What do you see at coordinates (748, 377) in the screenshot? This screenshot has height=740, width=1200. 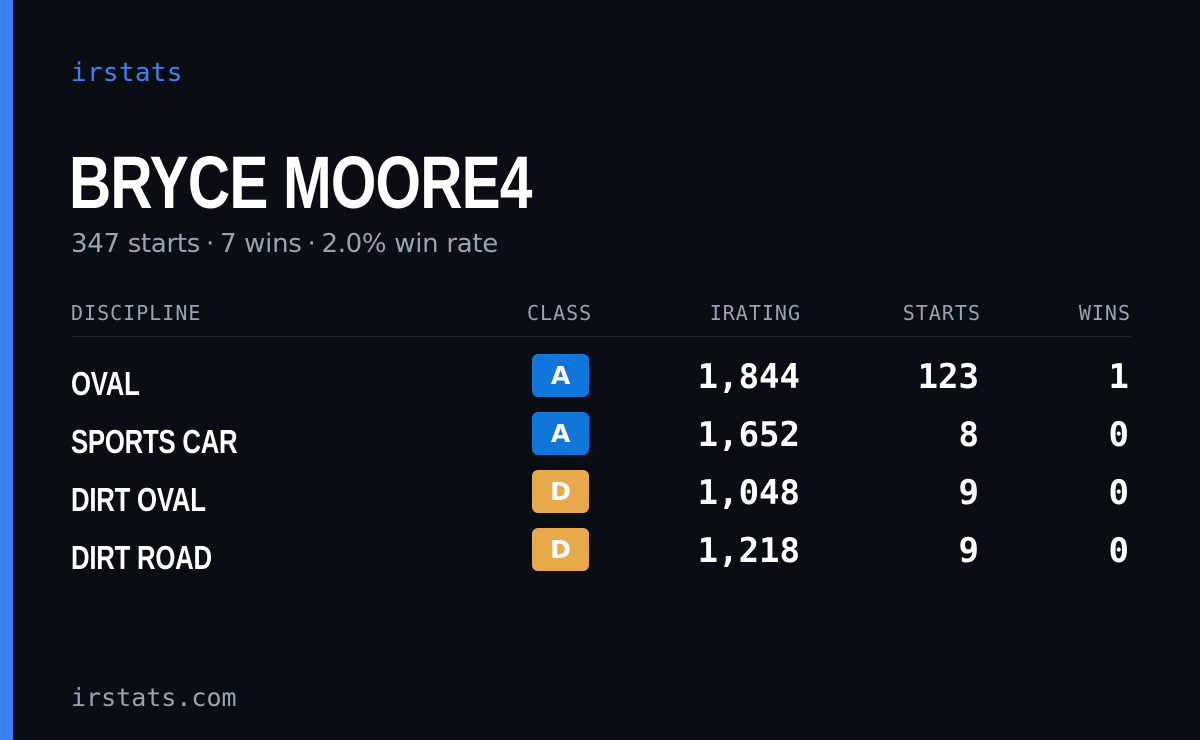 I see `irating-value: 1,844` at bounding box center [748, 377].